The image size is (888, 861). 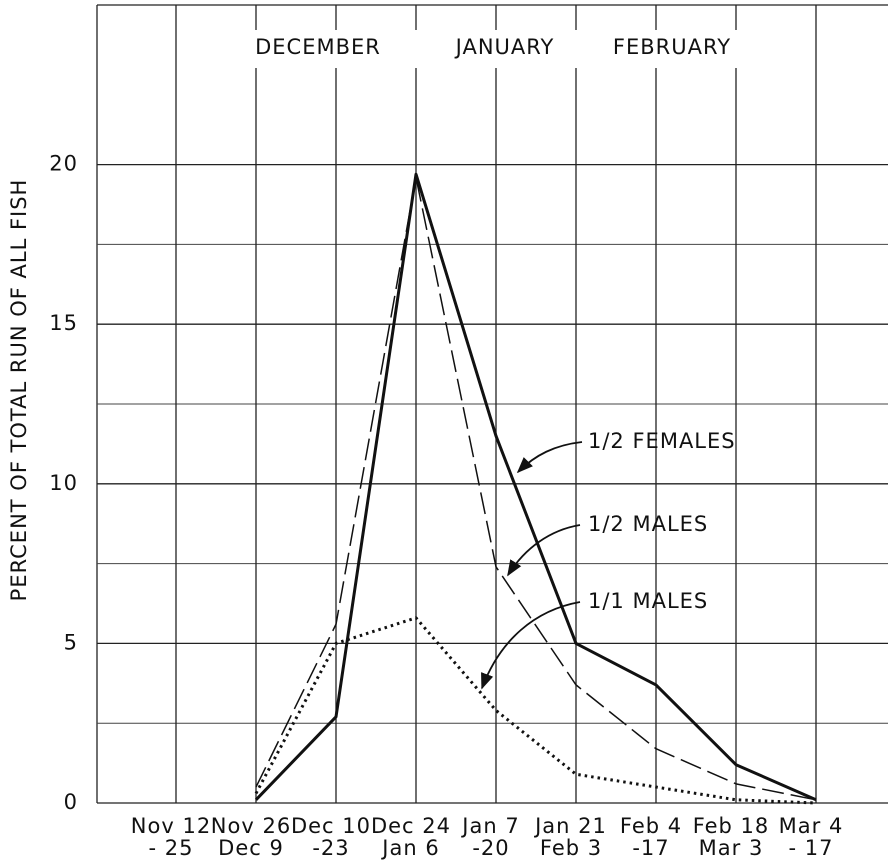 I want to click on y-axis-label: PERCENT OF TOTAL RUN OF ALL FISH, so click(x=19, y=390).